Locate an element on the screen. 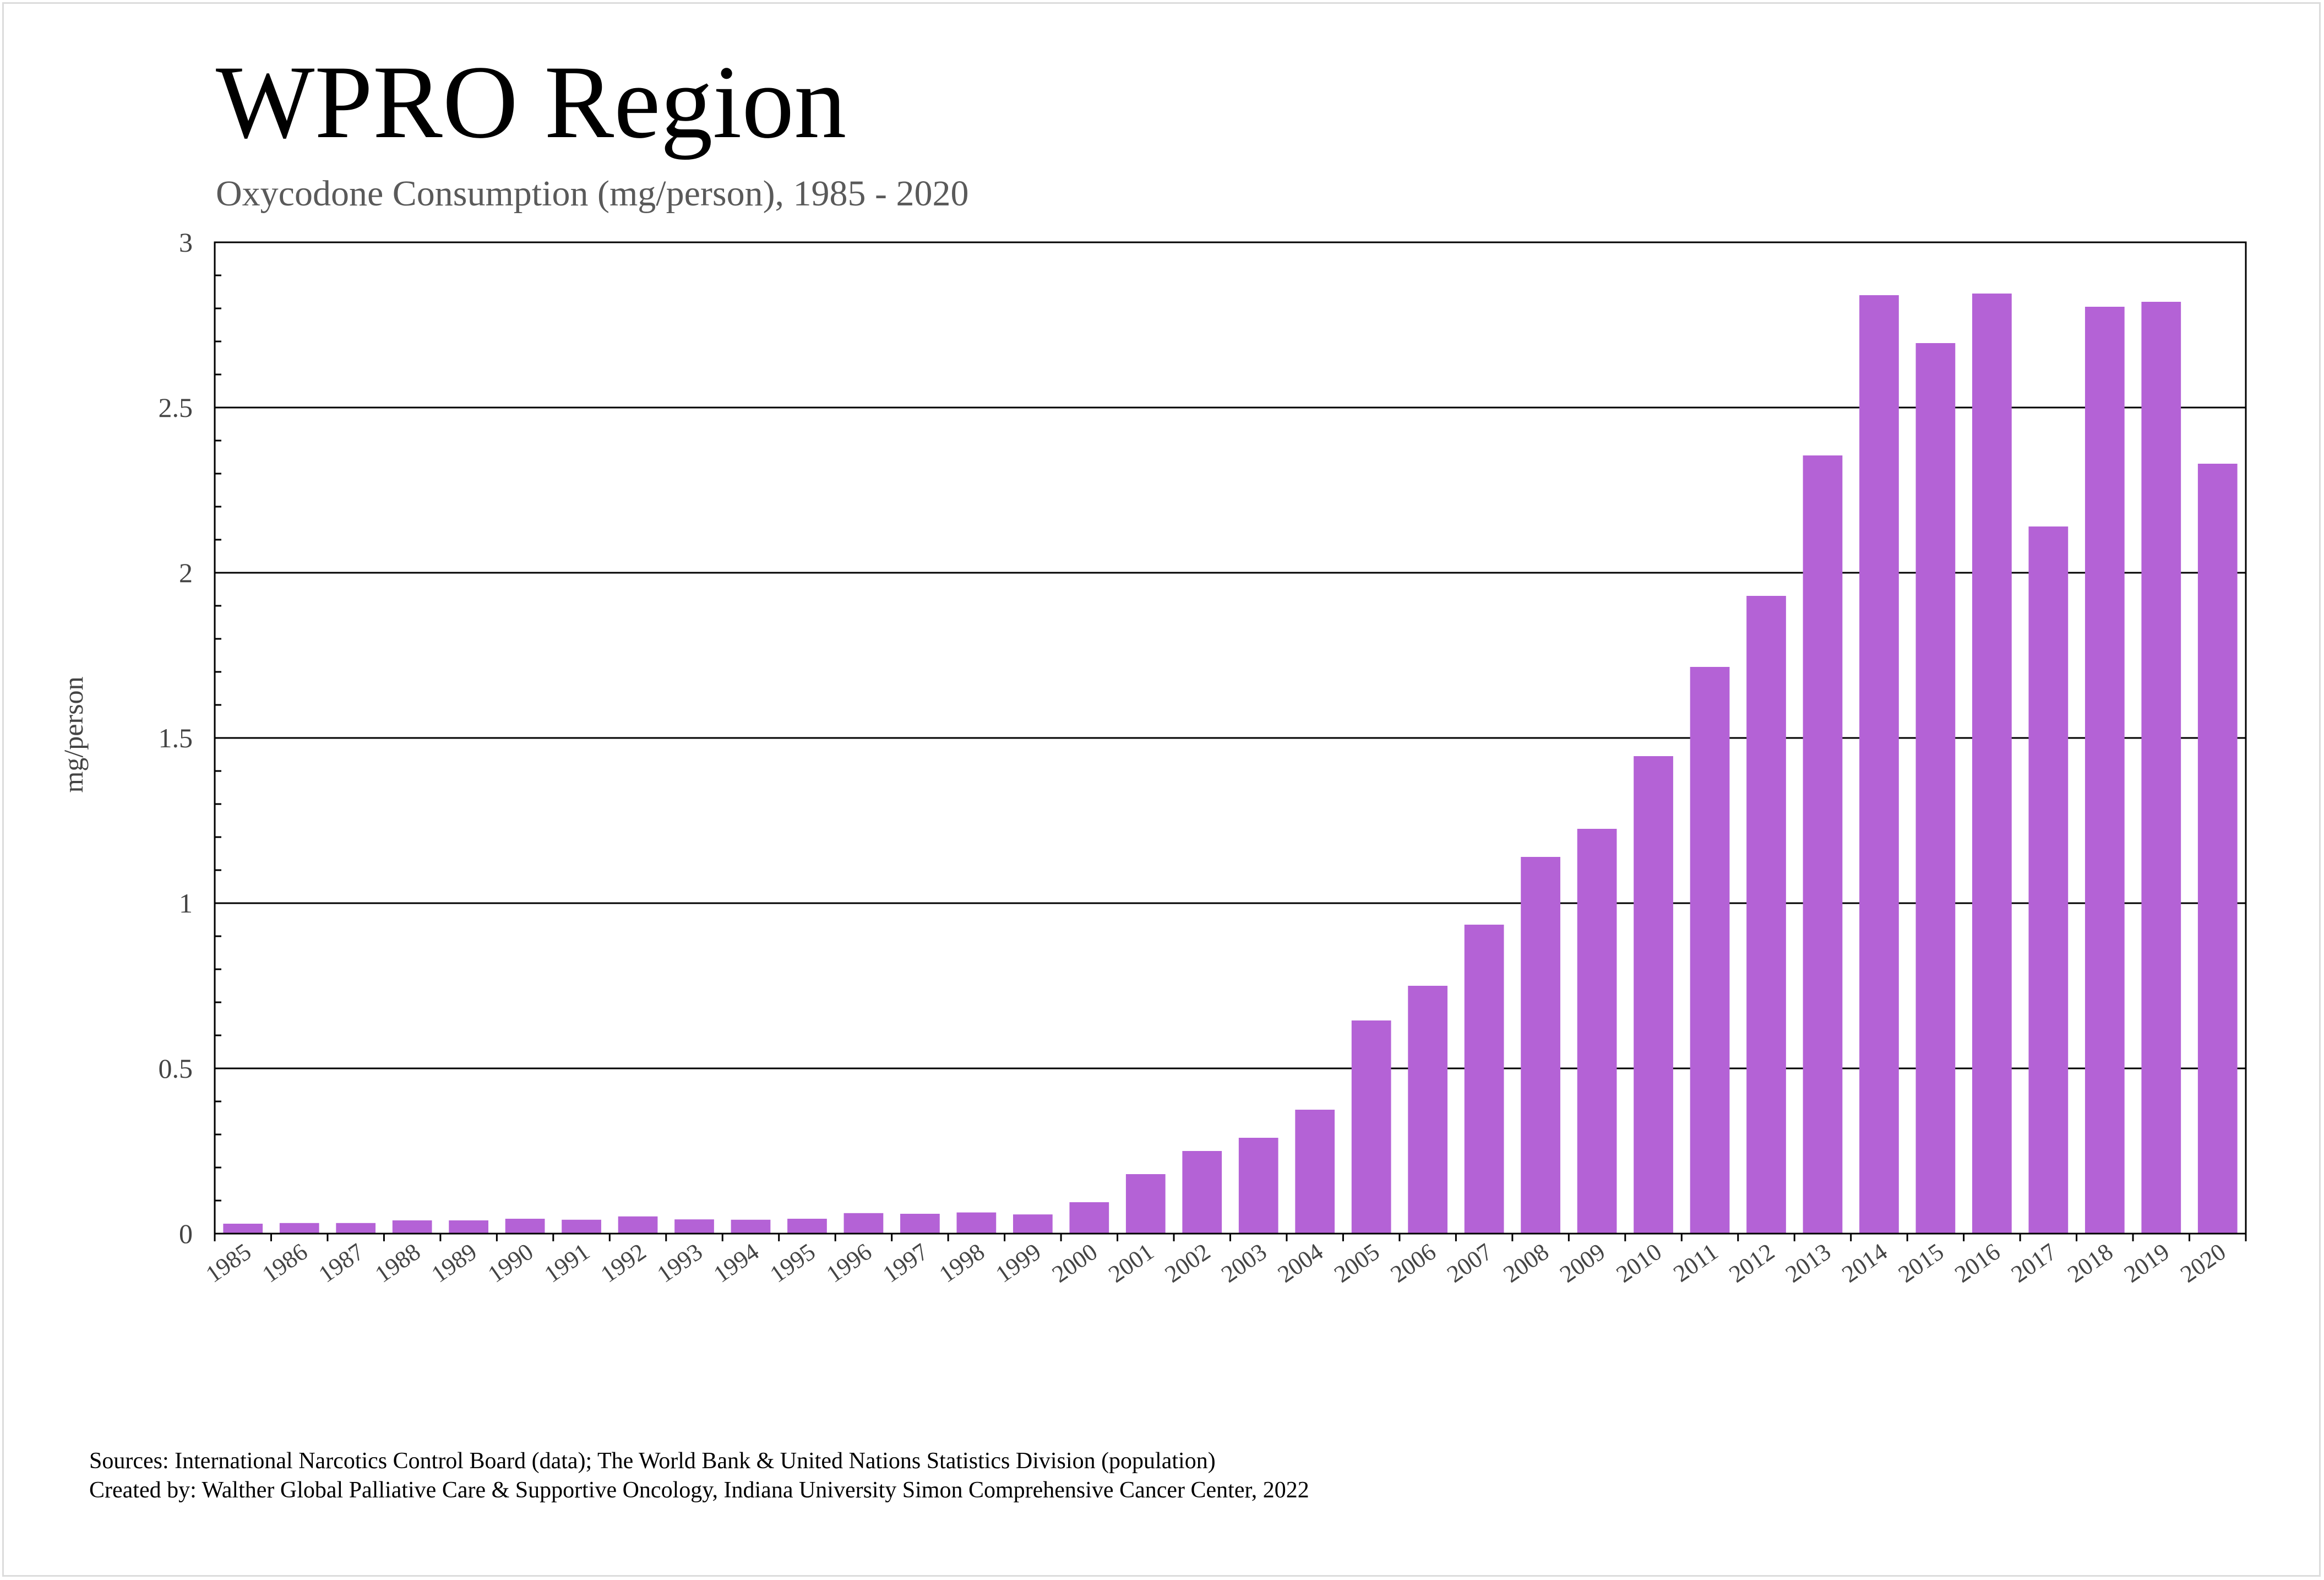  x-tick-label: 2011 is located at coordinates (1695, 1263).